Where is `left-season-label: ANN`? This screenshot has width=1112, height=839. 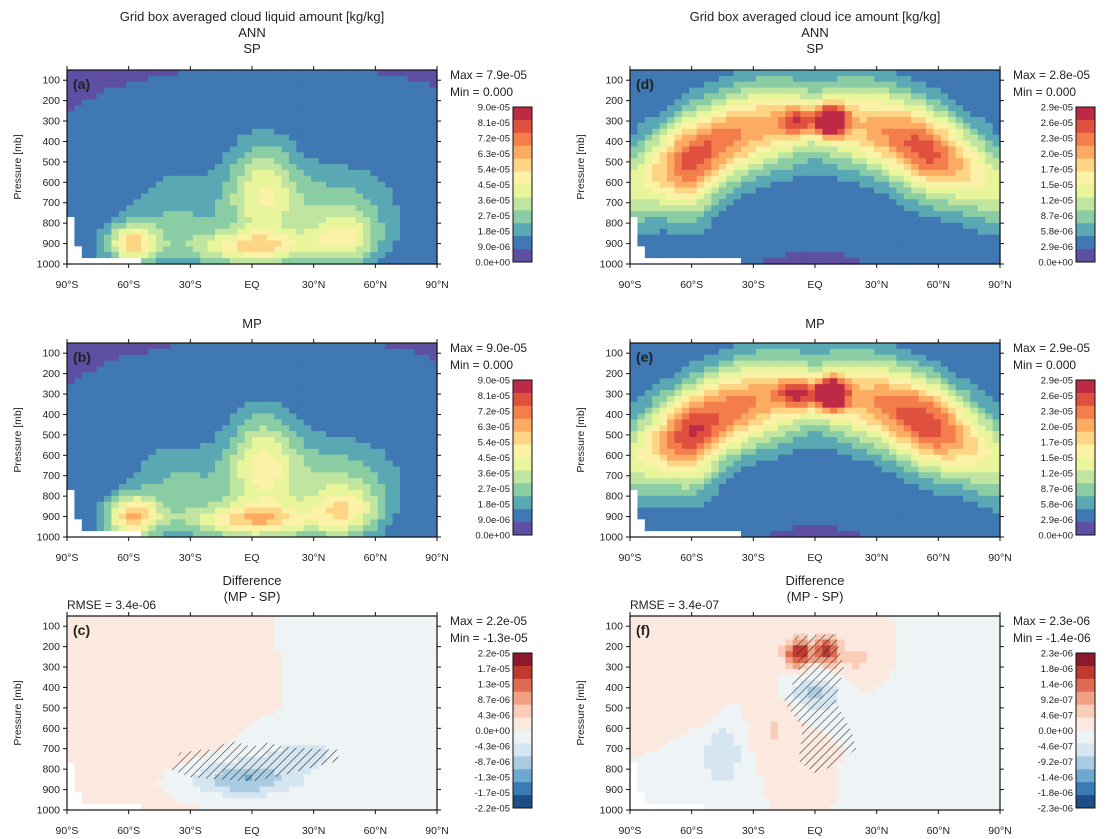
left-season-label: ANN is located at coordinates (251, 32).